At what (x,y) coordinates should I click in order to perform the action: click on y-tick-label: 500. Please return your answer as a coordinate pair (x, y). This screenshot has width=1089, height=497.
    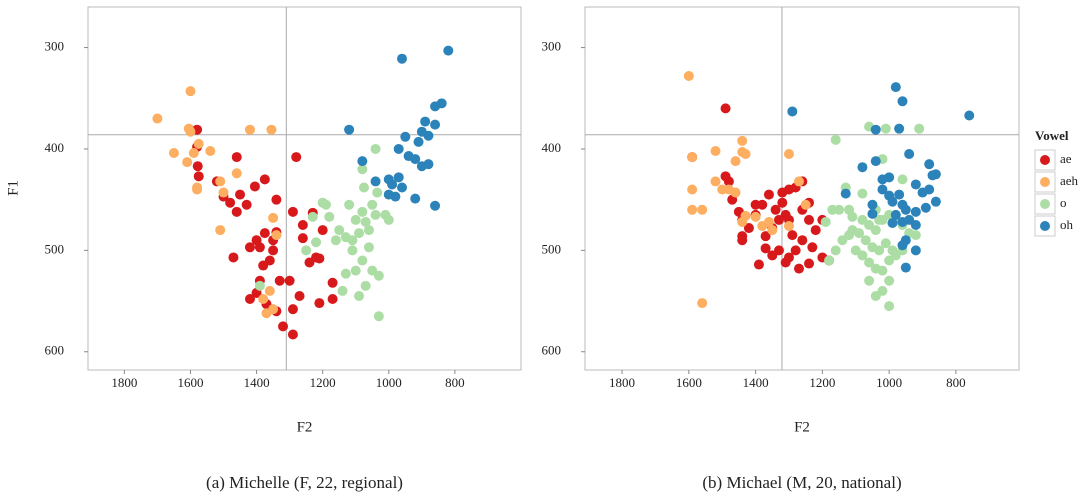
    Looking at the image, I should click on (55, 248).